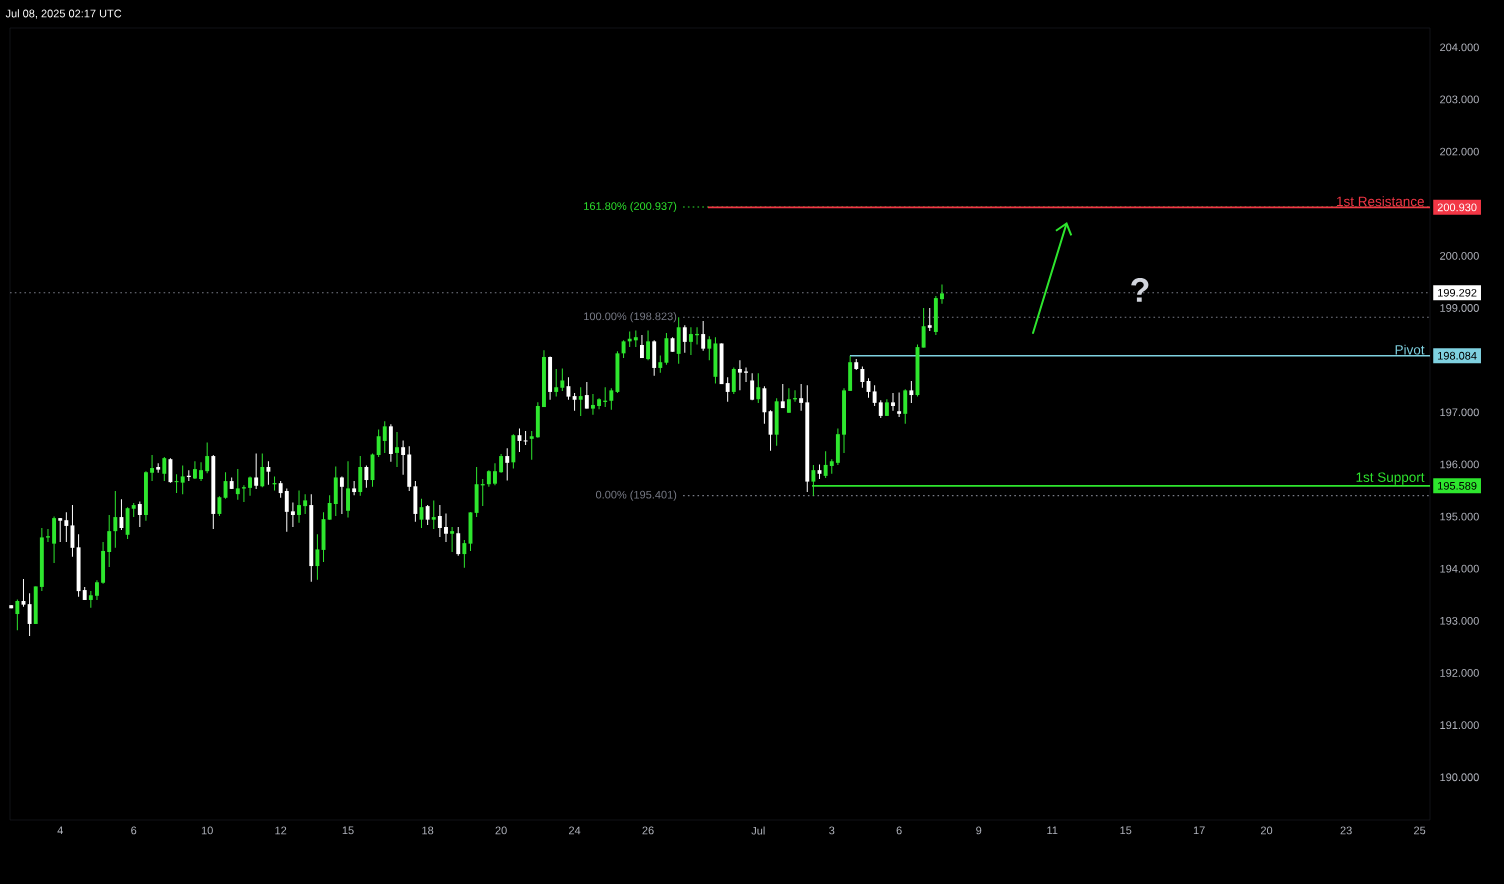  Describe the element at coordinates (1390, 478) in the screenshot. I see `ref-line-label: 1st Support` at that location.